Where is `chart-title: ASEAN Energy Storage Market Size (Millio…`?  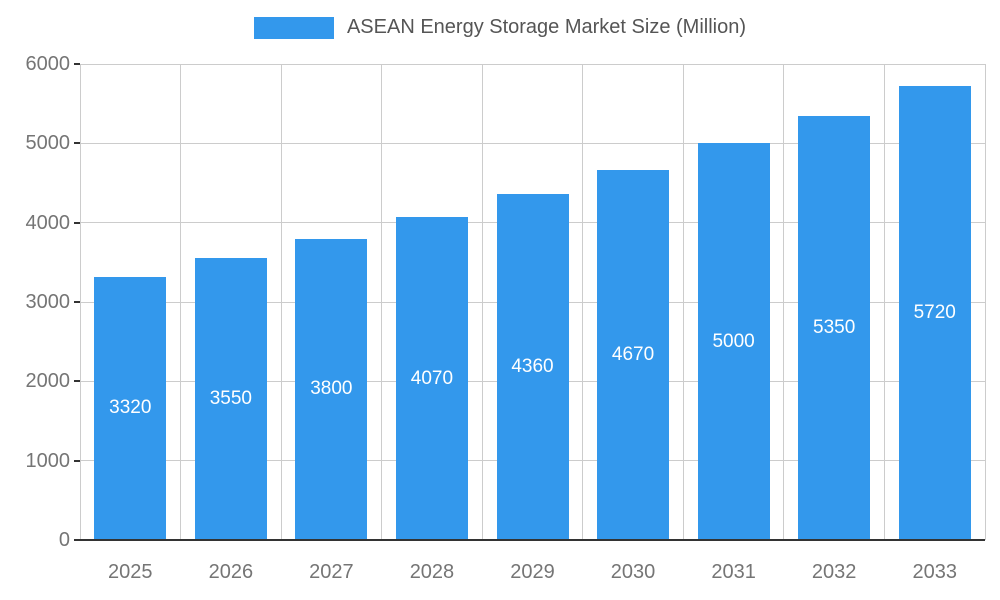
chart-title: ASEAN Energy Storage Market Size (Millio… is located at coordinates (546, 27).